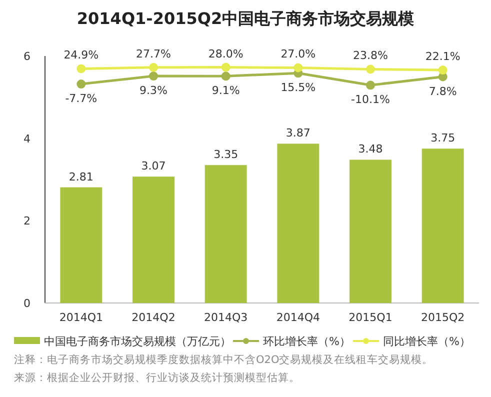 The width and height of the screenshot is (491, 397). Describe the element at coordinates (154, 317) in the screenshot. I see `x-tick-label: 2014Q2` at that location.